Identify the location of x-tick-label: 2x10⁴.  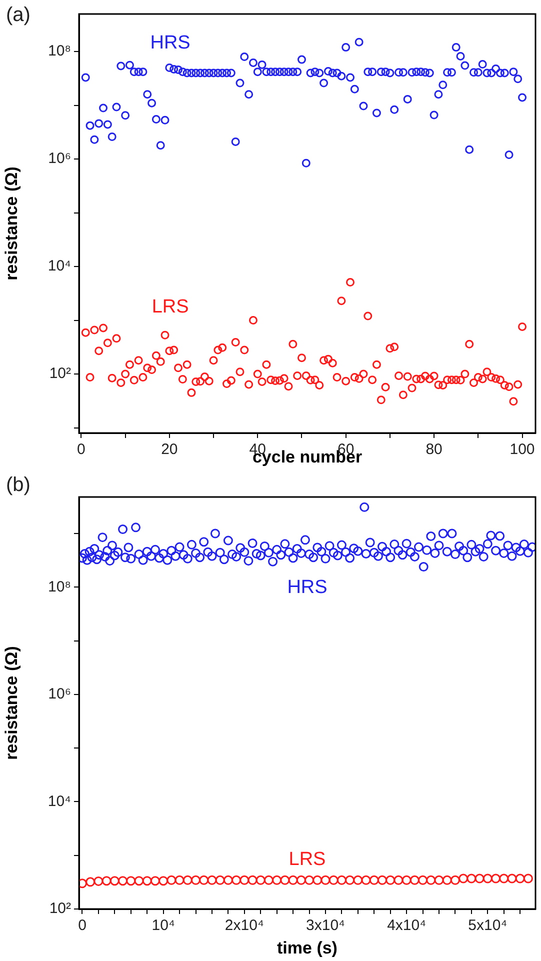
(244, 925).